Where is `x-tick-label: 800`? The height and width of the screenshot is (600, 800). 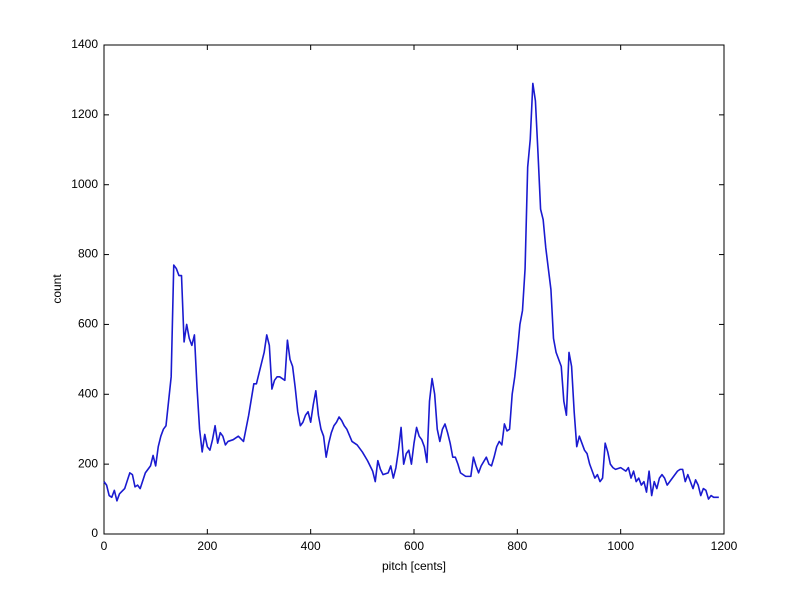
x-tick-label: 800 is located at coordinates (517, 546).